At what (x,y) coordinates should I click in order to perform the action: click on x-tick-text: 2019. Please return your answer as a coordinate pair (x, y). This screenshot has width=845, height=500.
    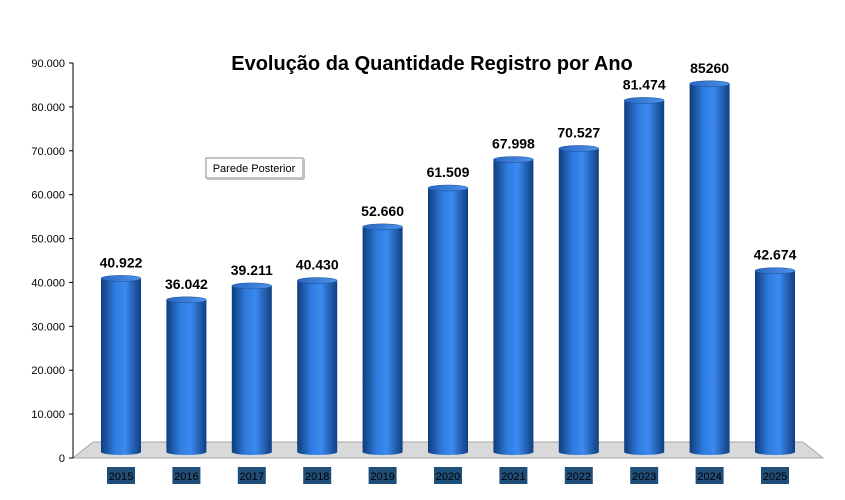
    Looking at the image, I should click on (382, 477).